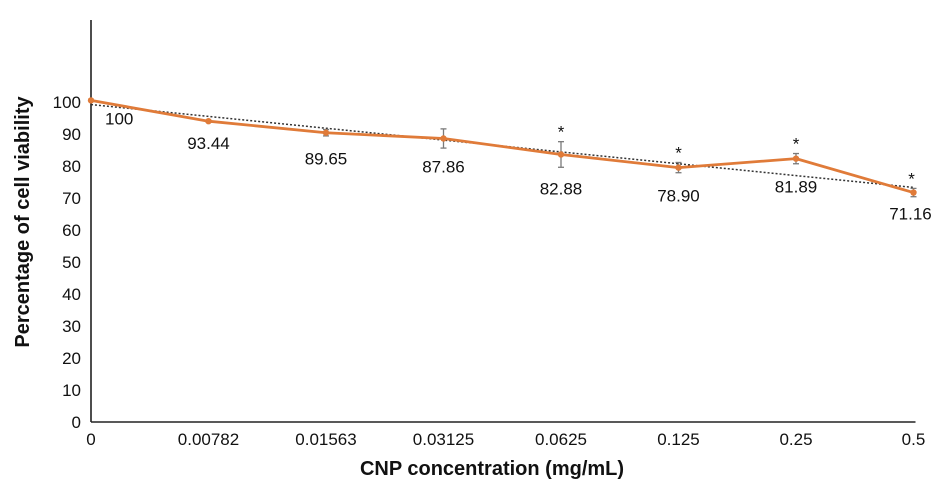 This screenshot has height=485, width=933. What do you see at coordinates (71, 134) in the screenshot?
I see `y-tick-label: 90` at bounding box center [71, 134].